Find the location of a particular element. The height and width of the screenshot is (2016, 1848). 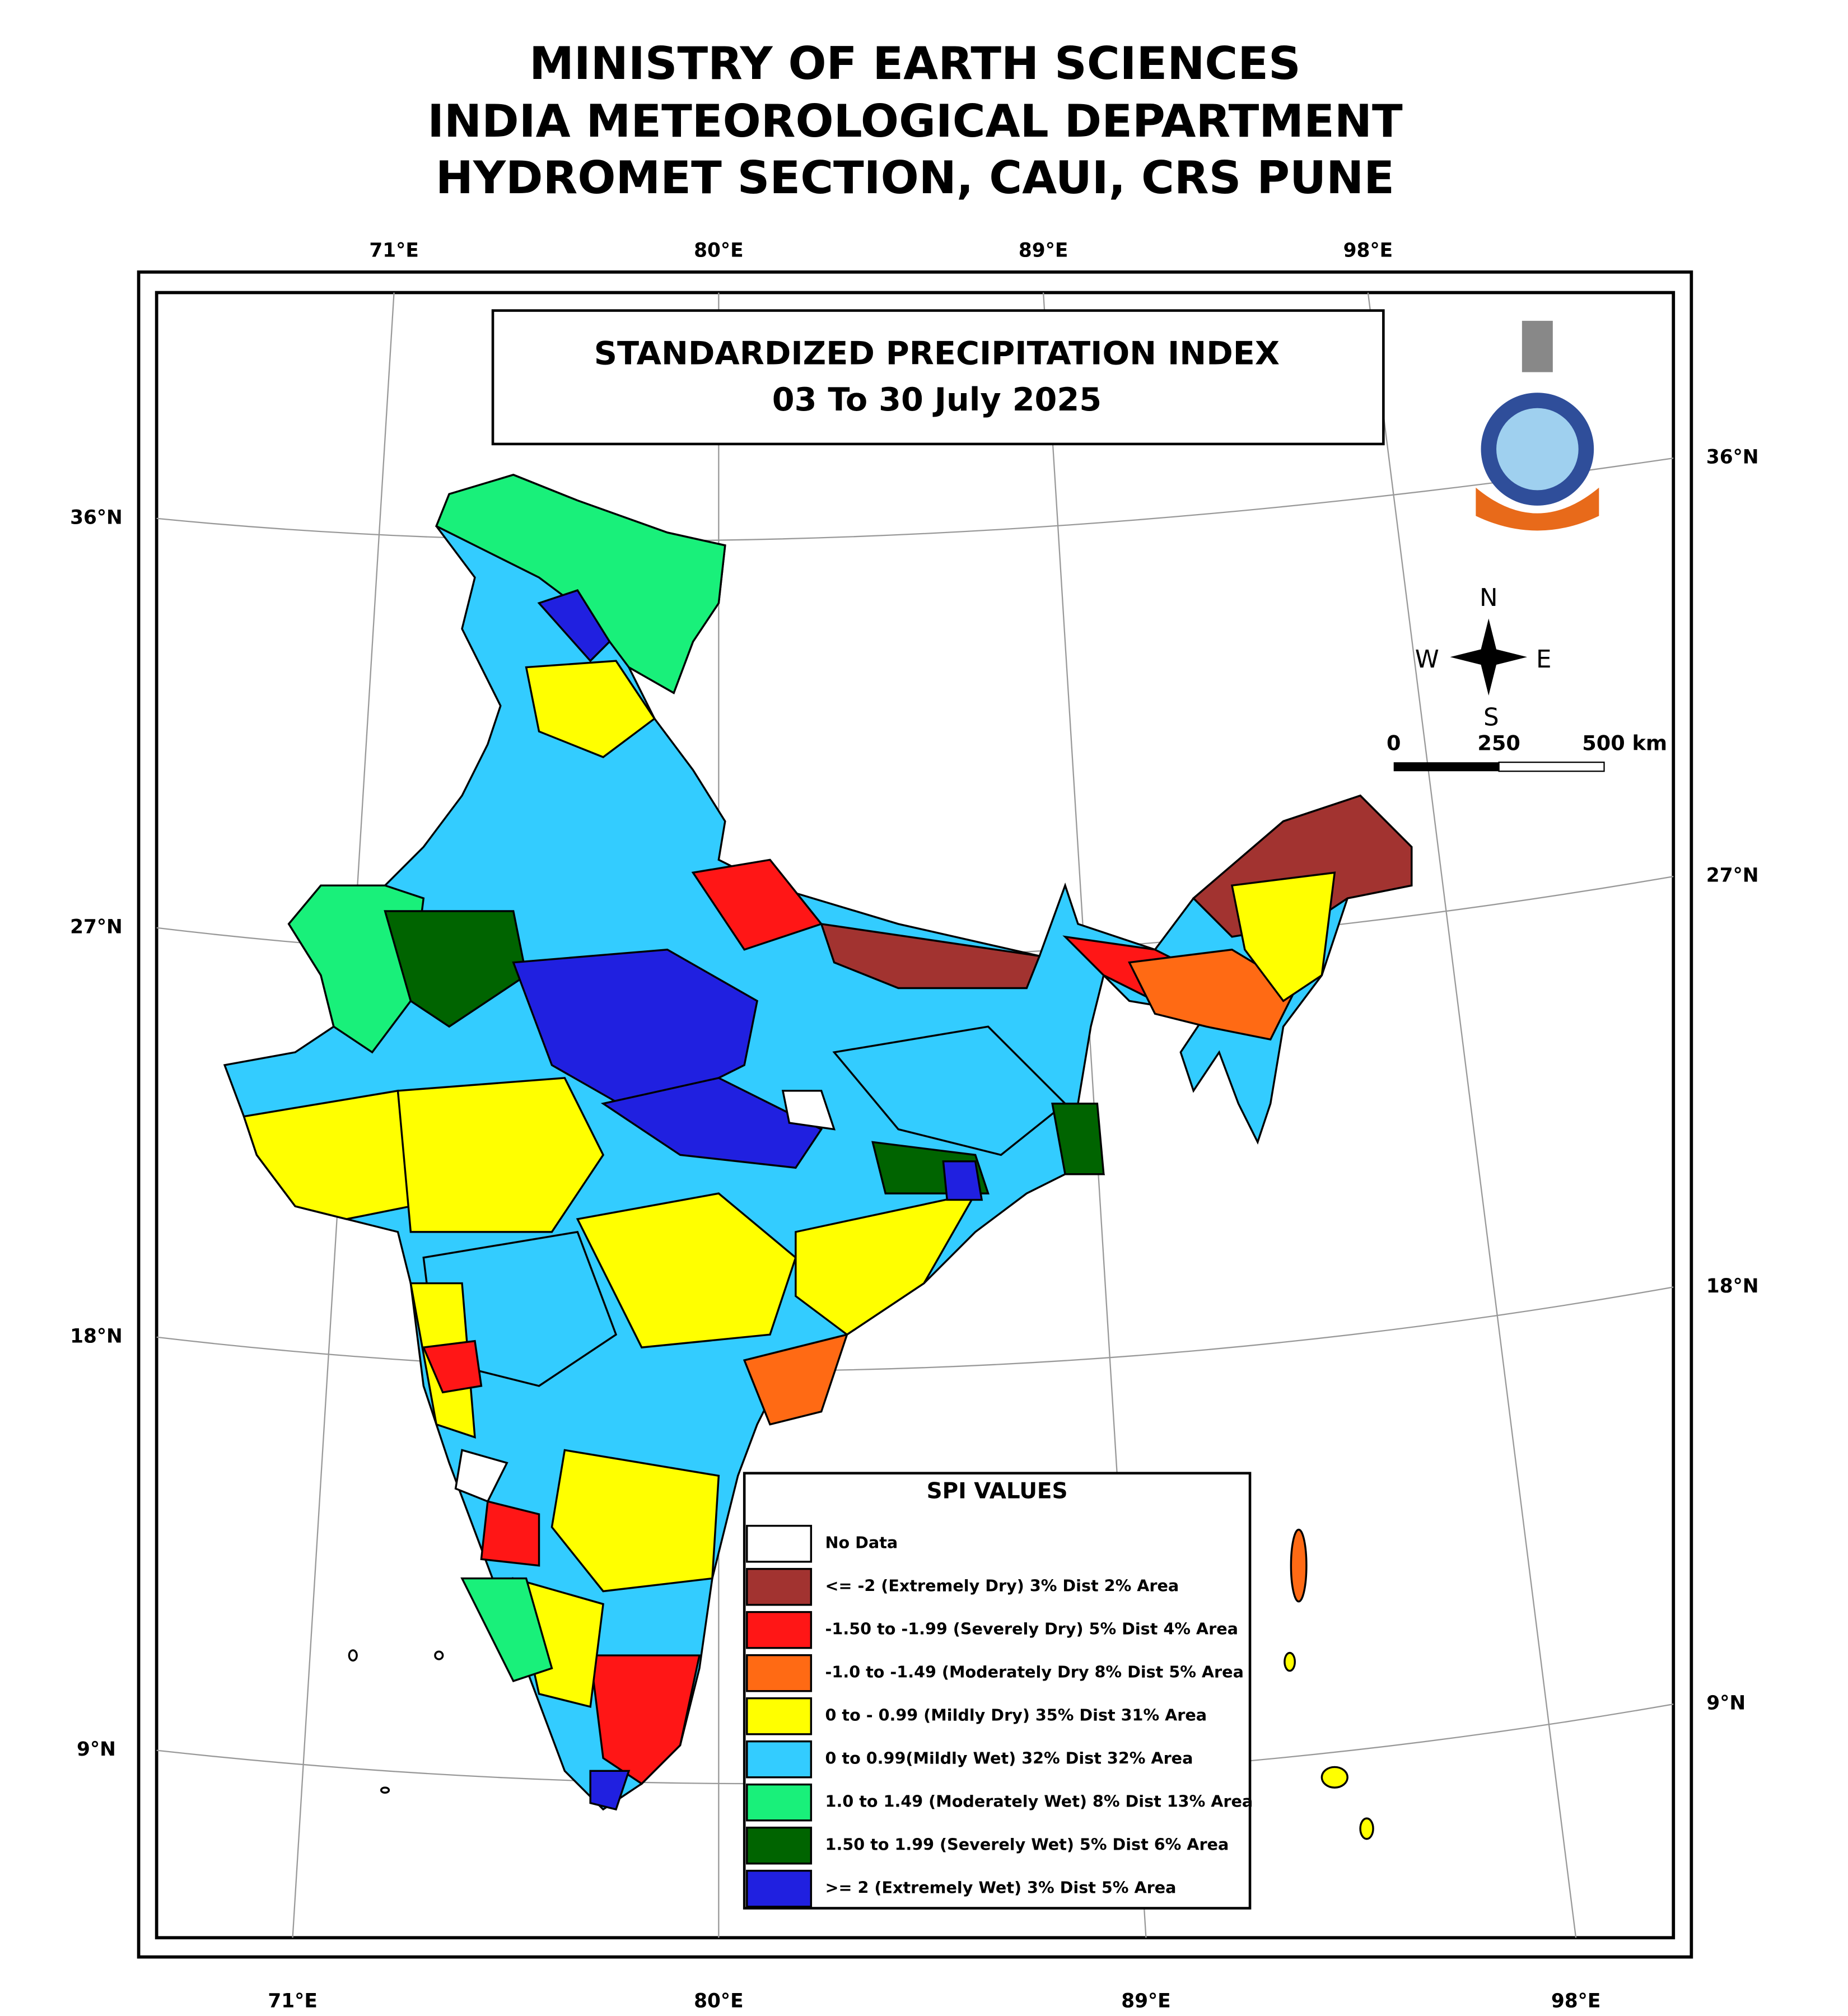

compass-north: N is located at coordinates (1489, 598).